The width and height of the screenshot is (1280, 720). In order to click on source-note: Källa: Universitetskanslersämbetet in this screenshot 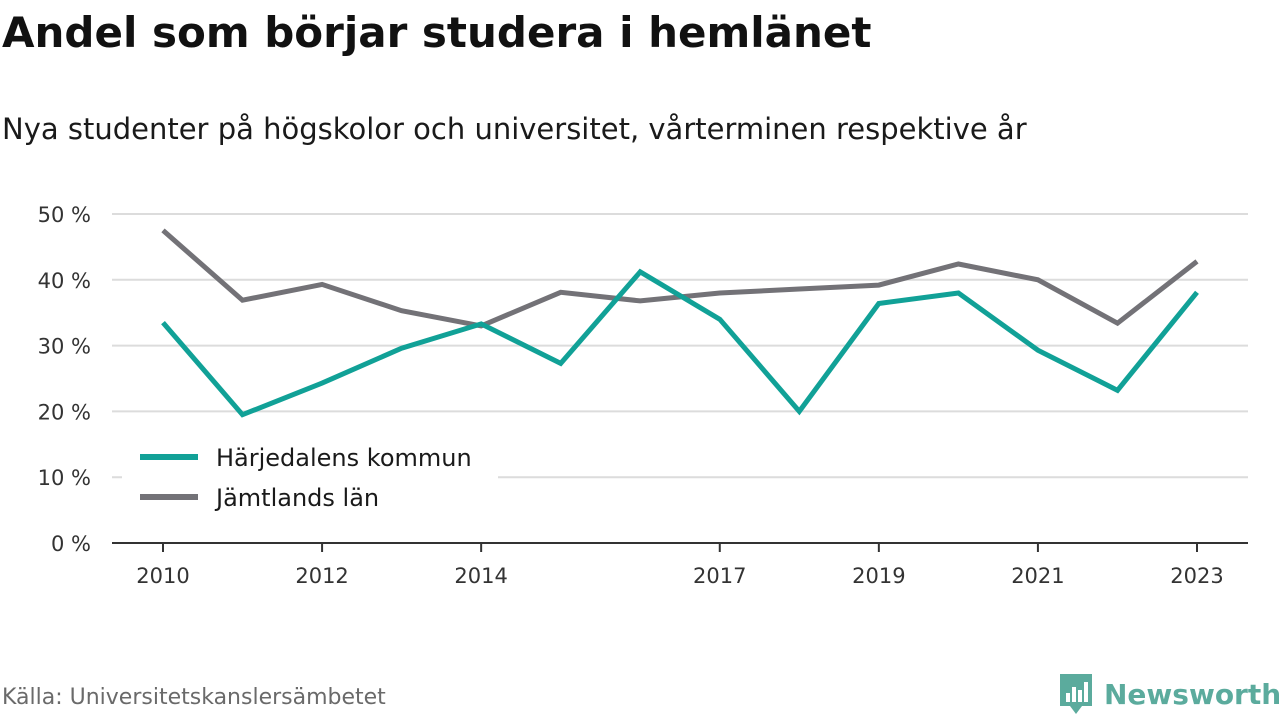, I will do `click(194, 697)`.